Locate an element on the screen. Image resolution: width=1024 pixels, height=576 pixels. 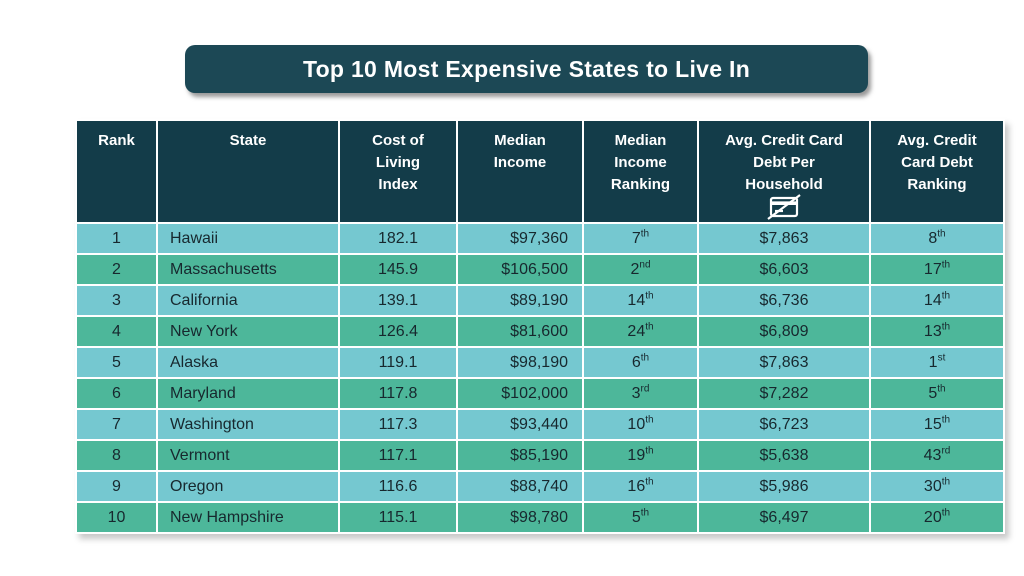
table-row: 9 Oregon 116.6 $88,740 16th $5,986 30th is located at coordinates (540, 486).